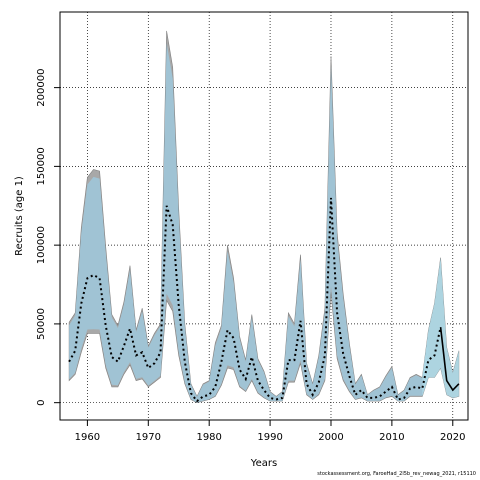 This screenshot has width=480, height=480. Describe the element at coordinates (391, 437) in the screenshot. I see `x-tick-label: 2010` at that location.